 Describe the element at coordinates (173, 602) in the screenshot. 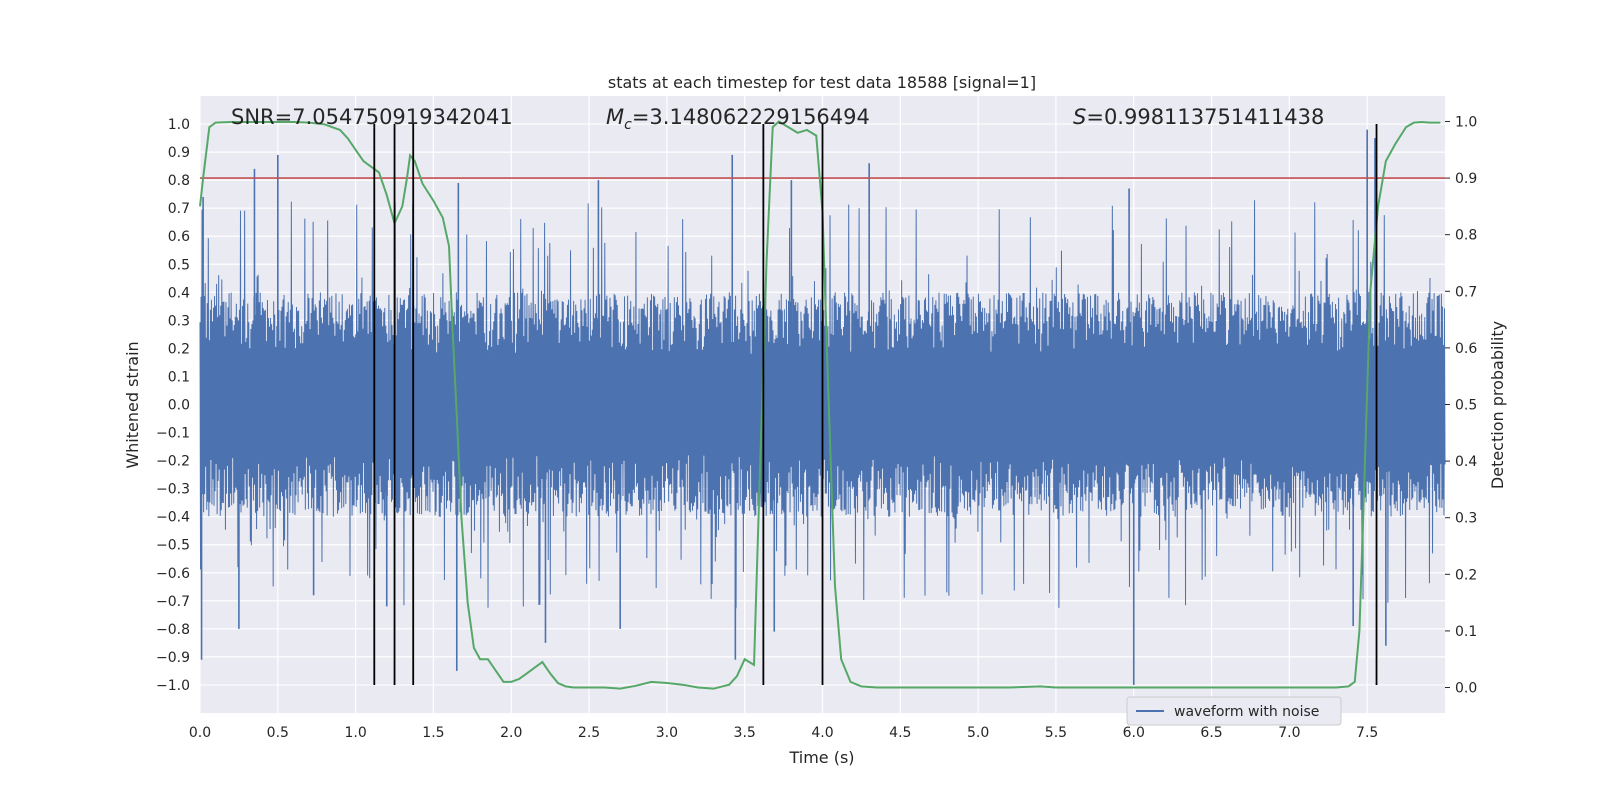

I see `y-tick-label: −0.7` at that location.